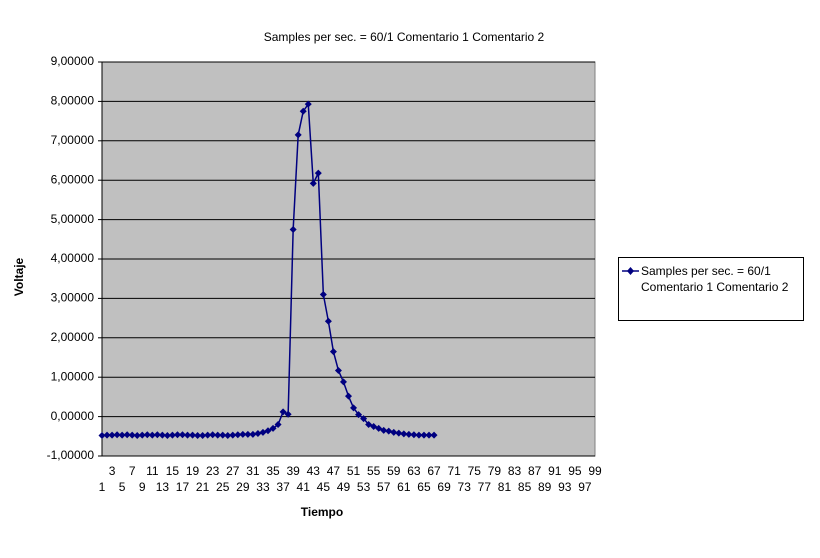 The width and height of the screenshot is (820, 558). I want to click on y-tick-label: 7,00000, so click(73, 140).